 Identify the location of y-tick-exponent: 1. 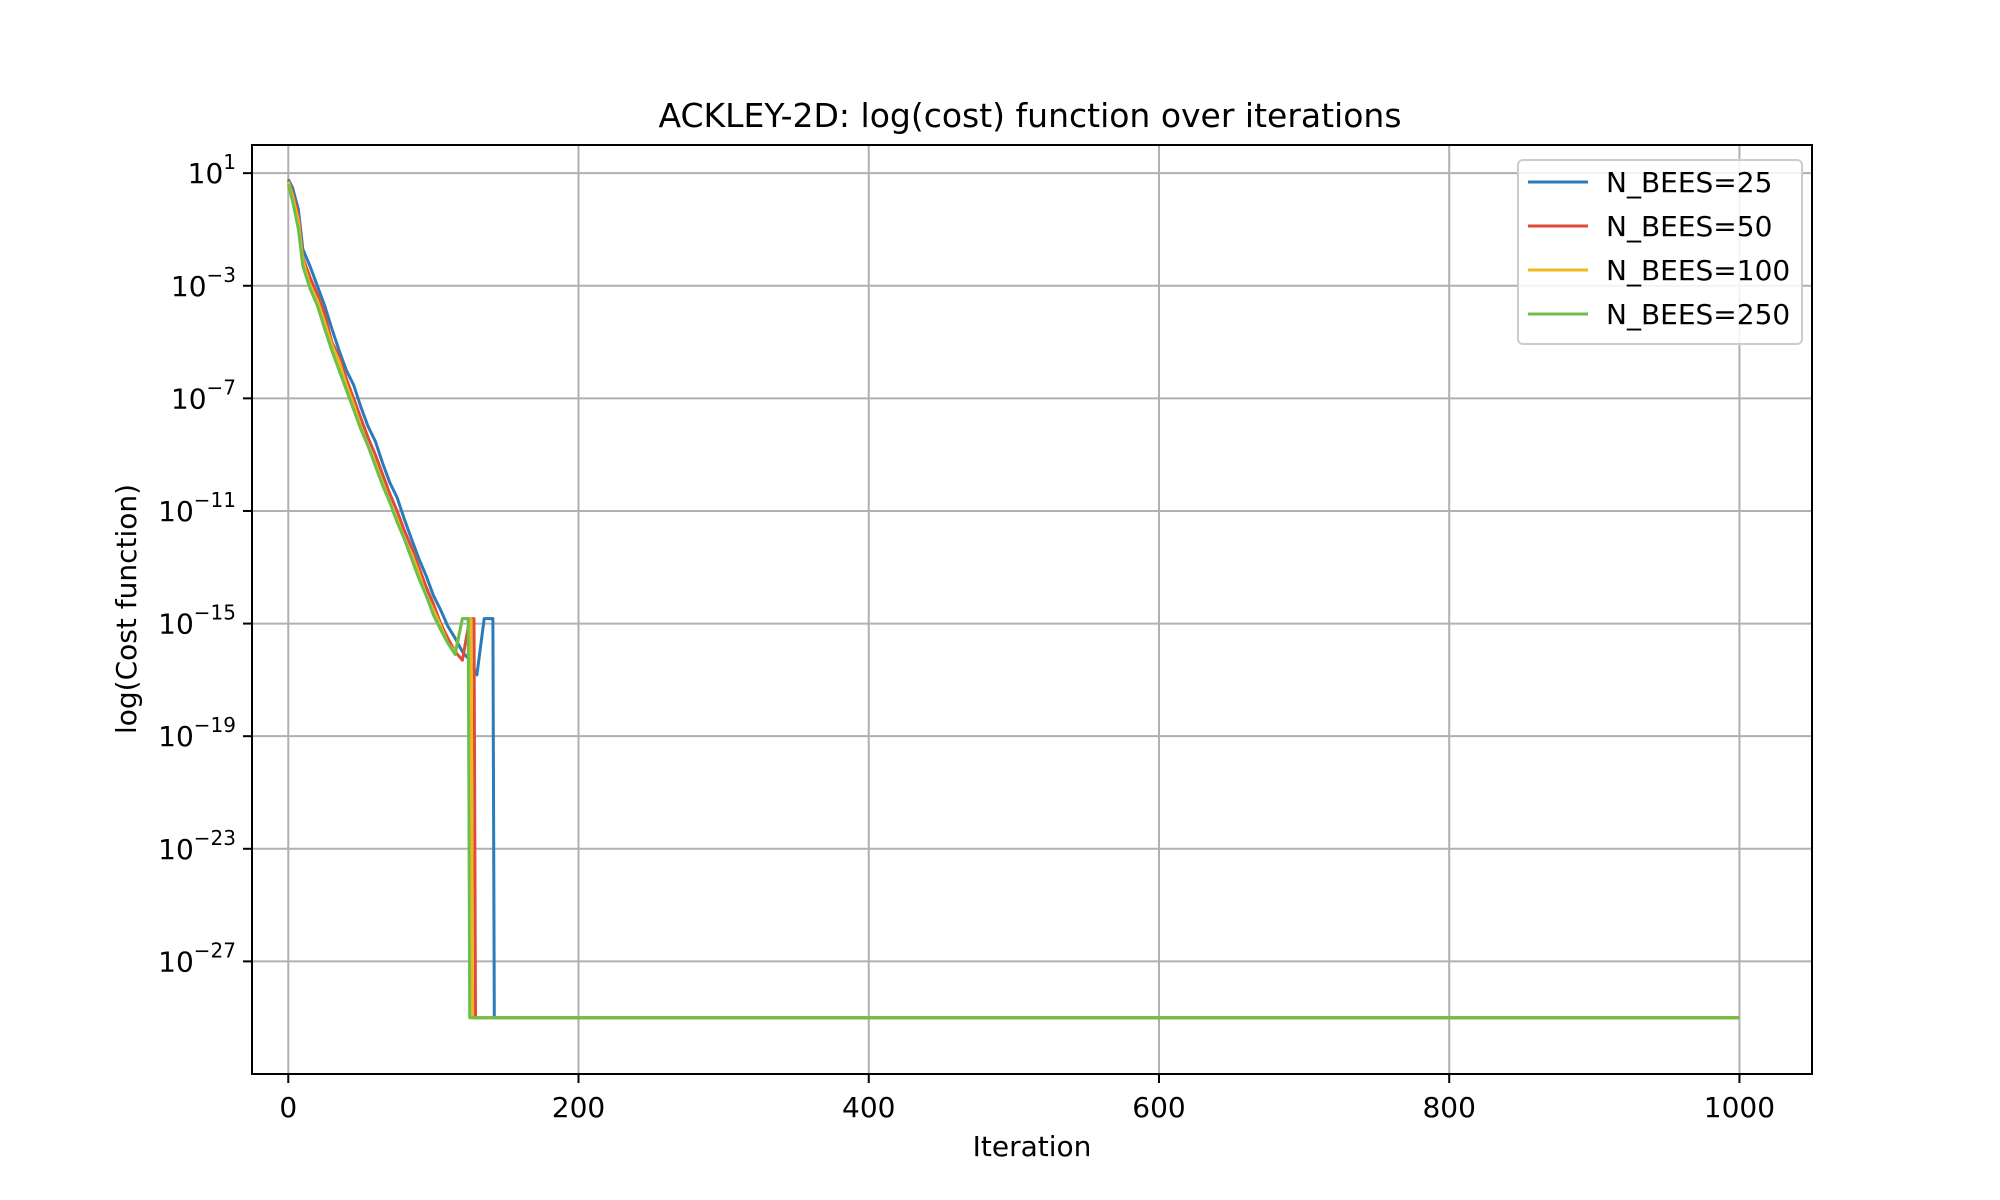
(229, 162).